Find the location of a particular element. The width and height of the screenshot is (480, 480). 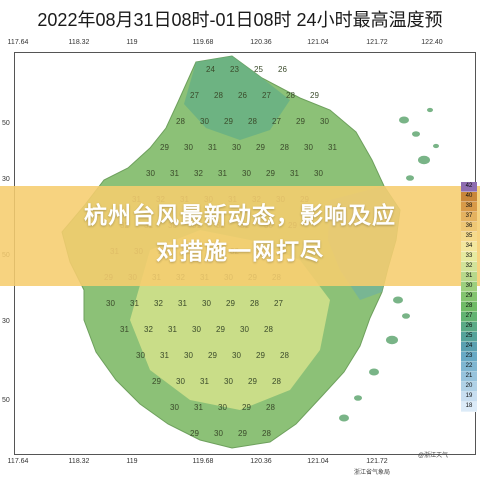

legend-swatch: 35 is located at coordinates (469, 237).